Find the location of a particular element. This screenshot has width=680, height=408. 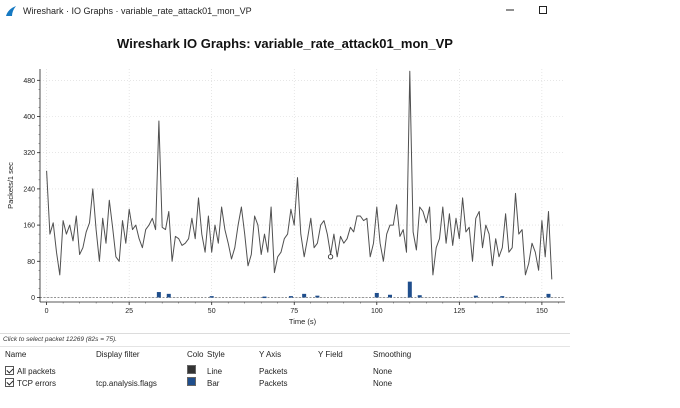

x-tick-label: 25 is located at coordinates (129, 311).